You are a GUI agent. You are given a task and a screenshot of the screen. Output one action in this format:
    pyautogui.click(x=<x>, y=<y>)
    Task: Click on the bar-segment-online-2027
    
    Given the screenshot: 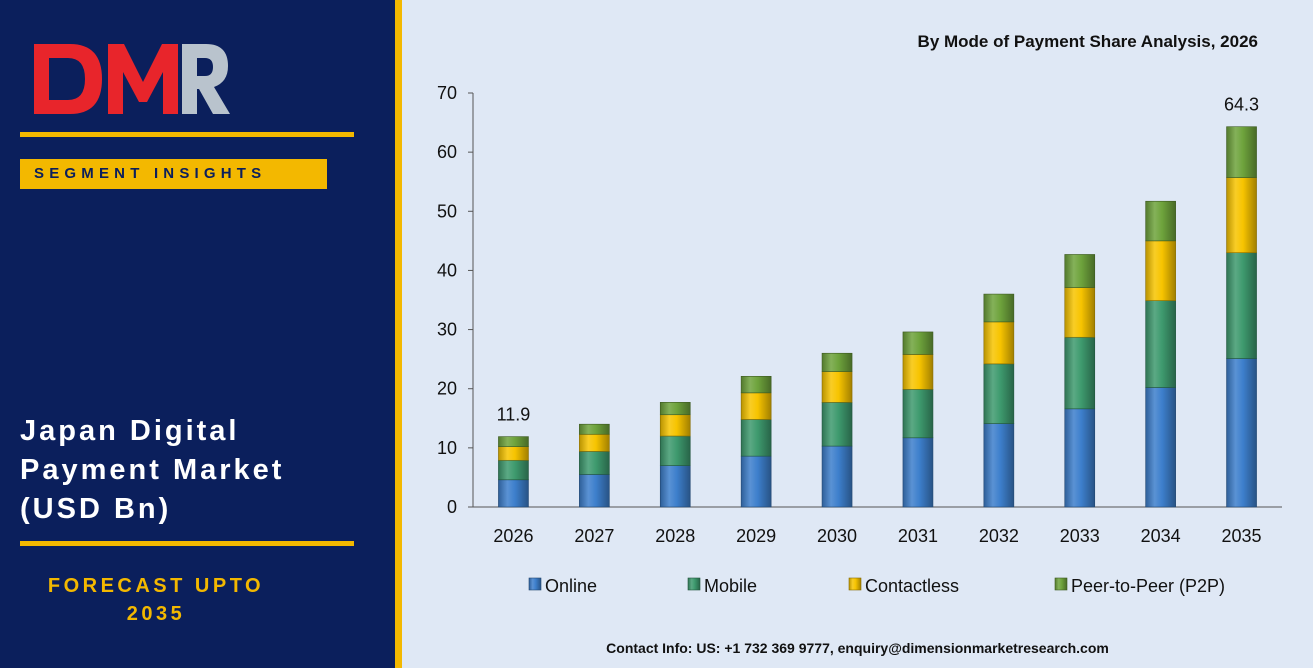 What is the action you would take?
    pyautogui.click(x=594, y=491)
    